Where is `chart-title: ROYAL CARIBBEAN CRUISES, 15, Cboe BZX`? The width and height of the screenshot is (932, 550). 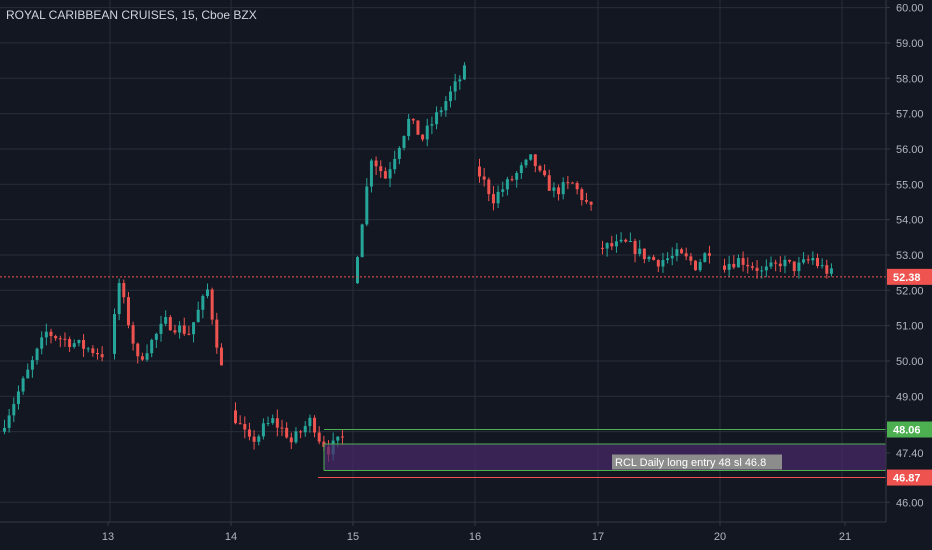
chart-title: ROYAL CARIBBEAN CRUISES, 15, Cboe BZX is located at coordinates (131, 15).